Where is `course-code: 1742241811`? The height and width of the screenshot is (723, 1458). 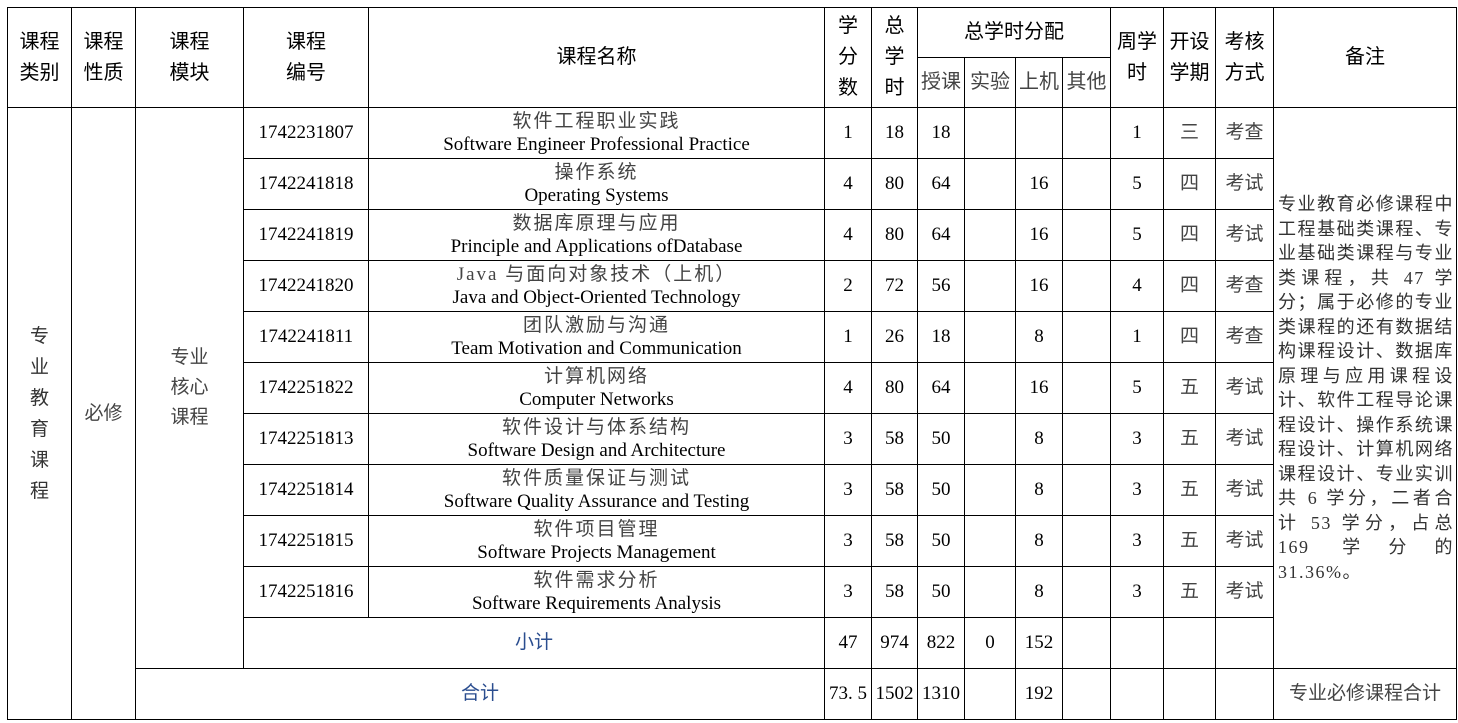 course-code: 1742241811 is located at coordinates (306, 337).